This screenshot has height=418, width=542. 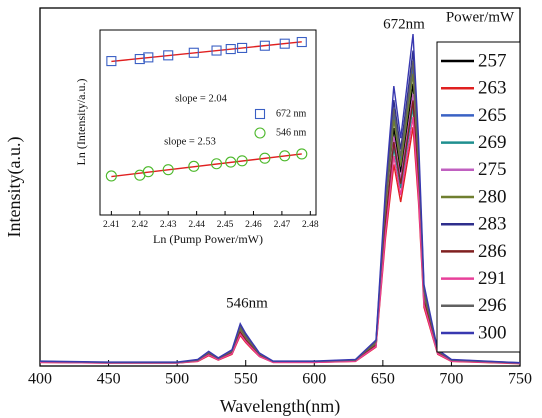 I want to click on x-tick-label: 2.48, so click(x=310, y=225).